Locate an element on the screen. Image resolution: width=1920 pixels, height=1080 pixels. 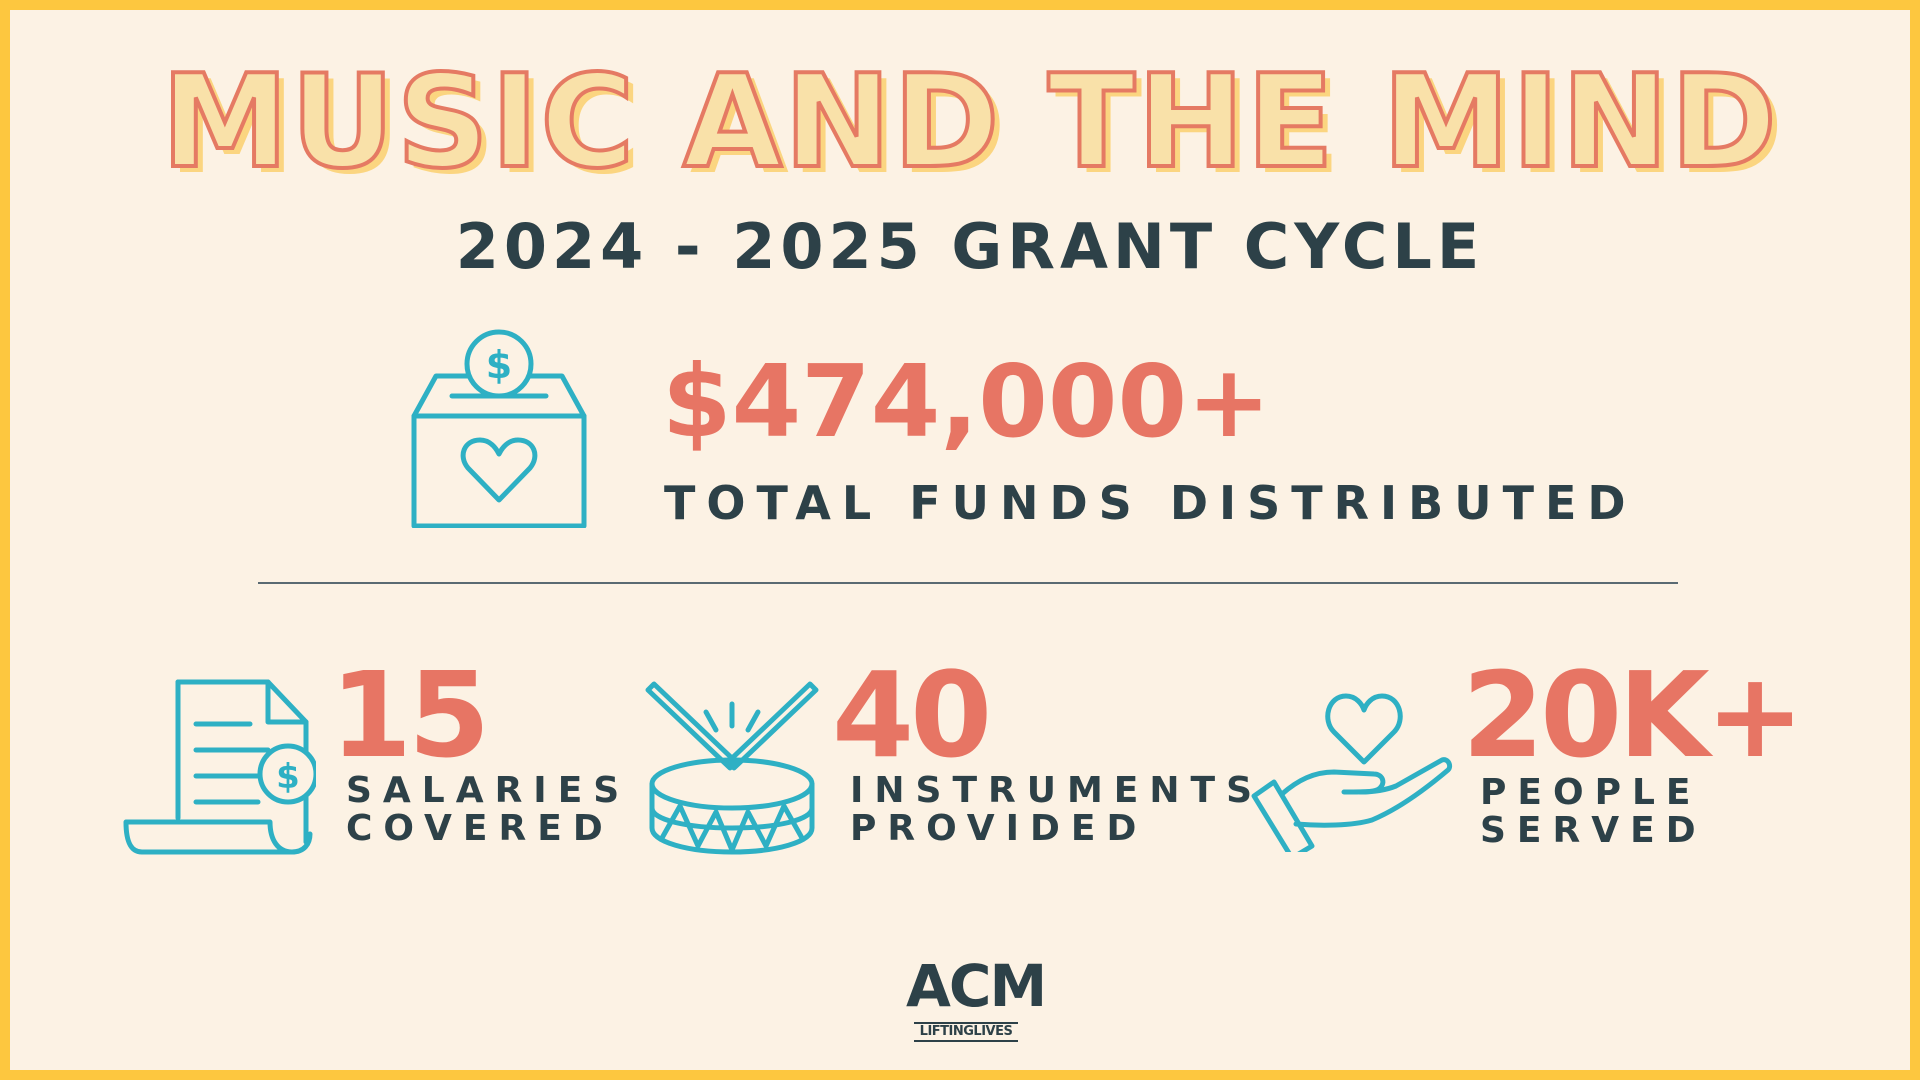
people-served-label-line1: PEOPLE is located at coordinates (1591, 792).